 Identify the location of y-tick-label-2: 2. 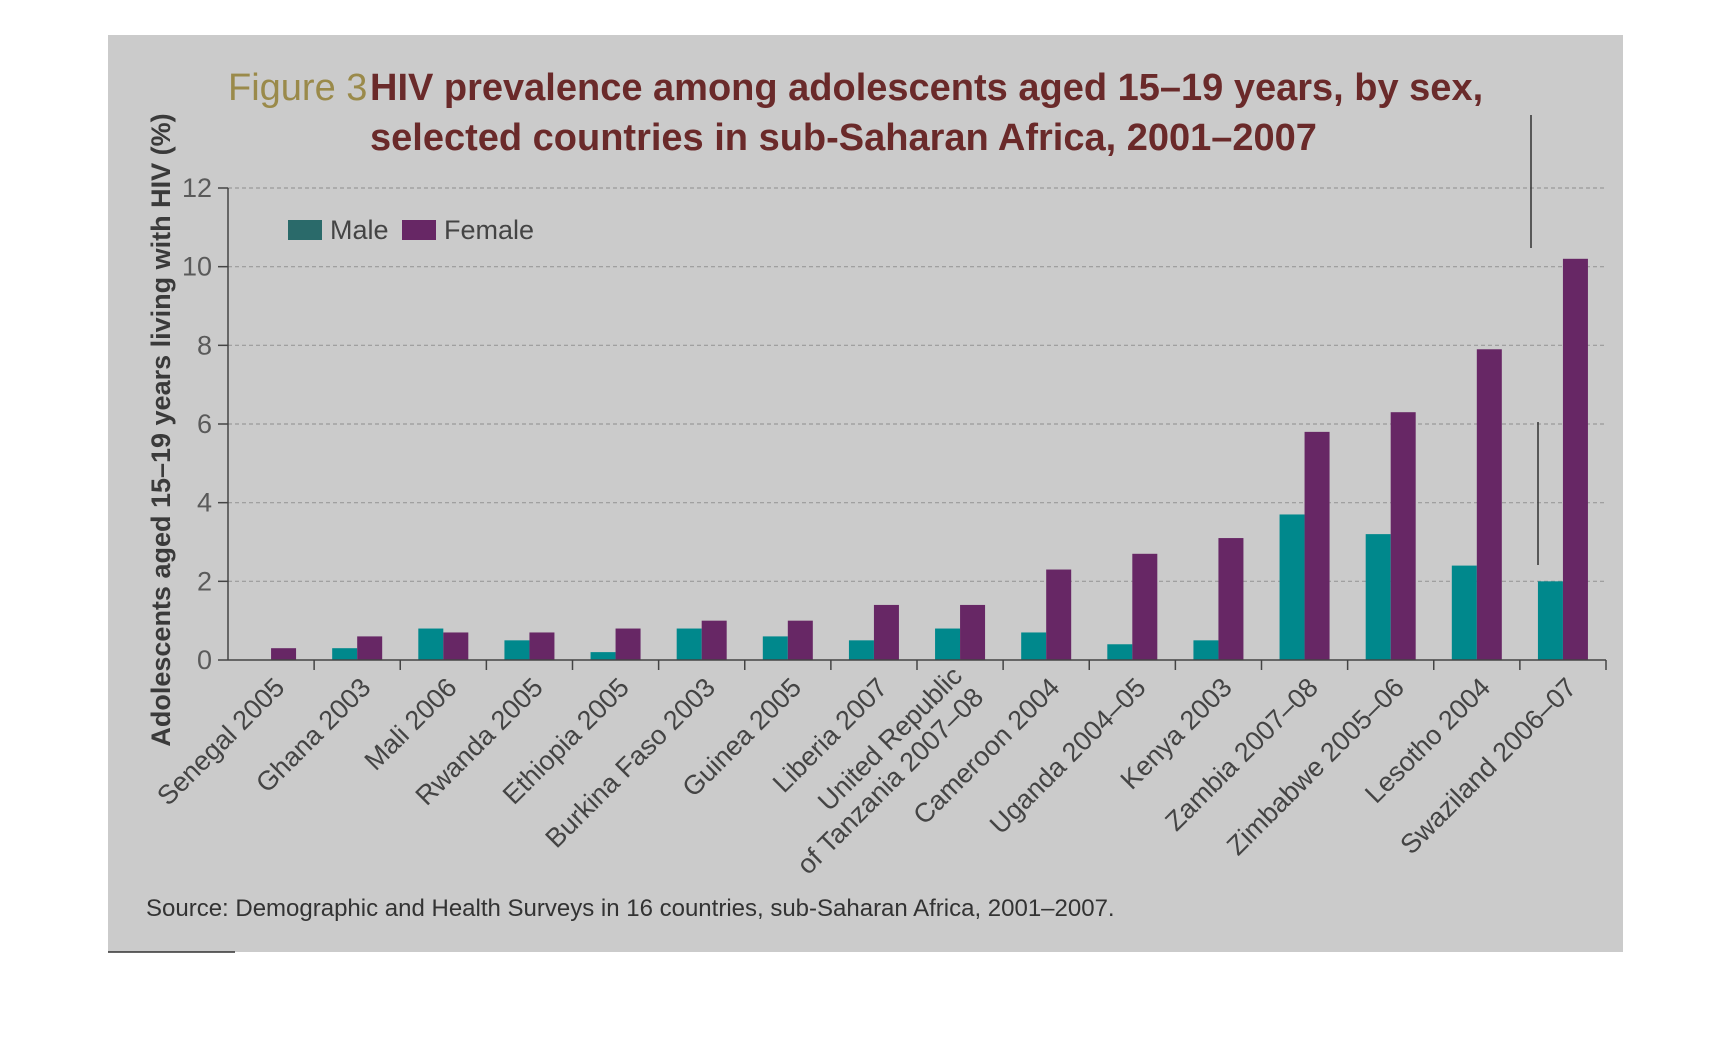
(204, 581).